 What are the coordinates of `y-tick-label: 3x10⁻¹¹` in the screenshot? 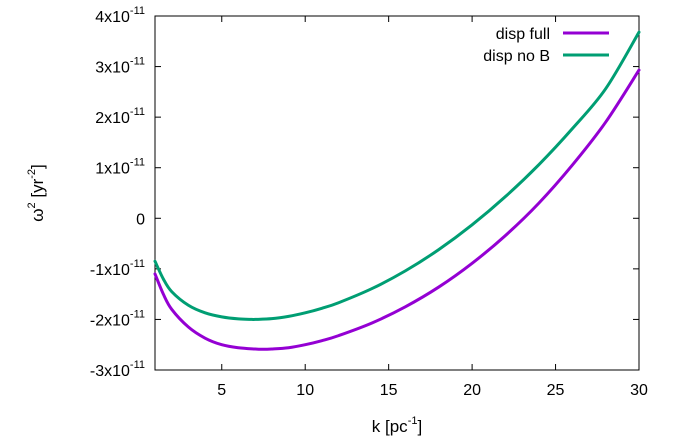 It's located at (120, 66).